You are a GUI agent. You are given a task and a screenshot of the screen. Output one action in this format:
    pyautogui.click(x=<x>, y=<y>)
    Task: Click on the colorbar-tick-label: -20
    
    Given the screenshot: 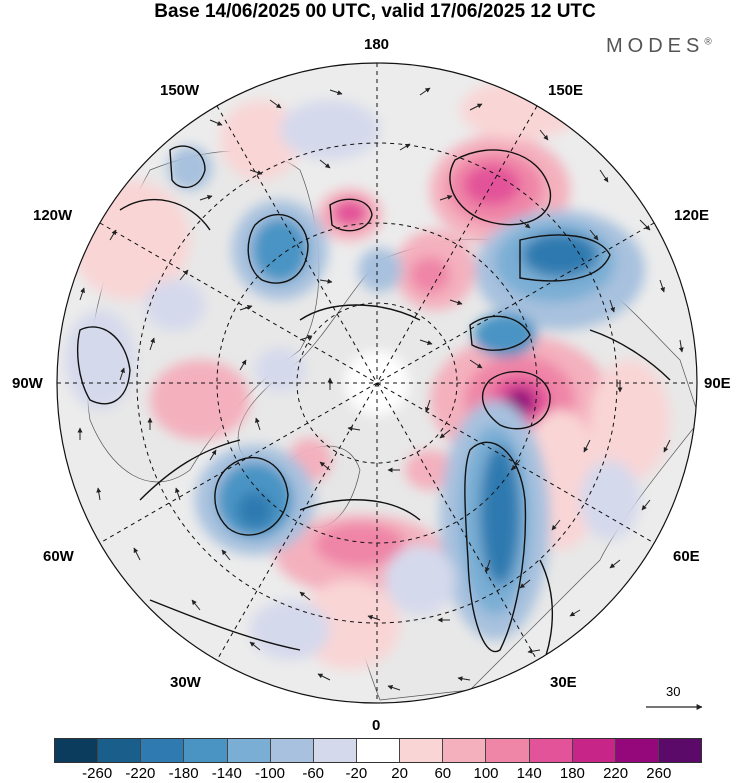 What is the action you would take?
    pyautogui.click(x=356, y=773)
    